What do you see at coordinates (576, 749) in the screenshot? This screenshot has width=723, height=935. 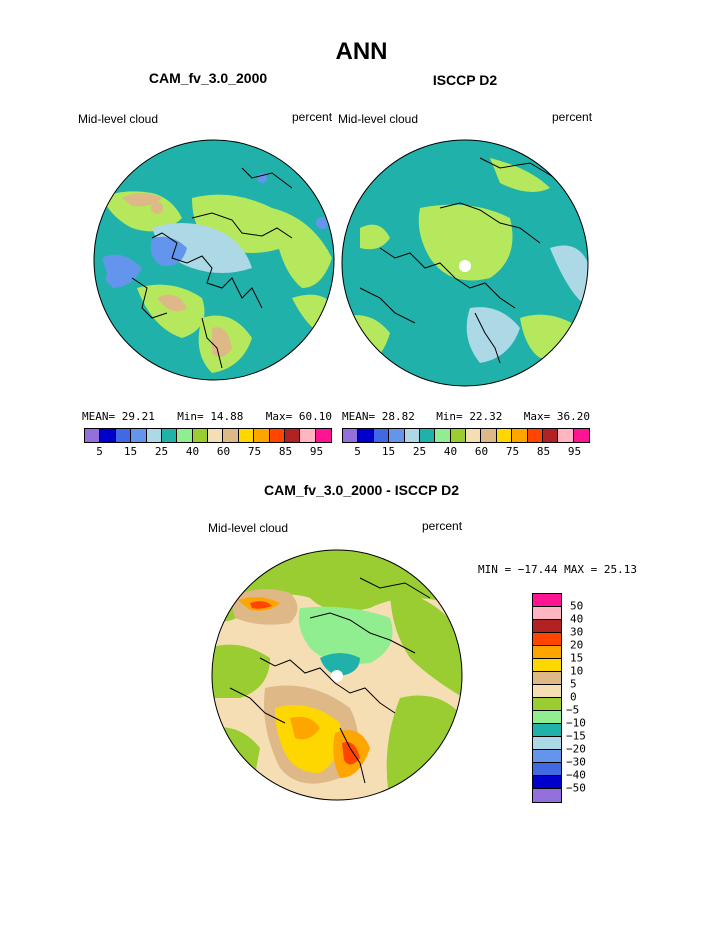 I see `colorbar-tick-label: −20` at bounding box center [576, 749].